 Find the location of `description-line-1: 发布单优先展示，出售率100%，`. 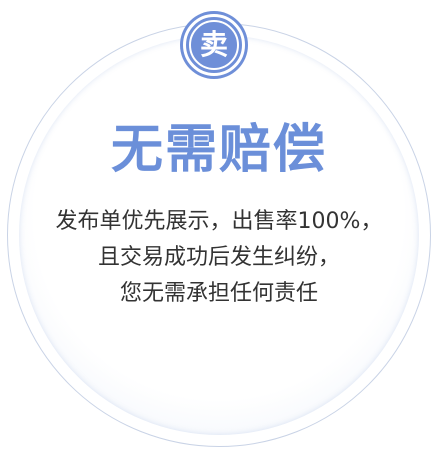

description-line-1: 发布单优先展示，出售率100%， is located at coordinates (219, 221).